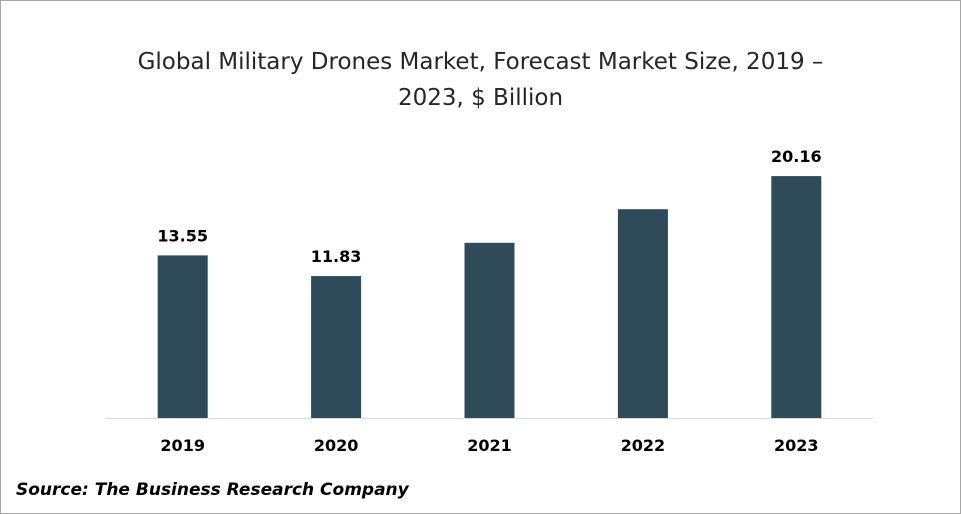 The image size is (961, 514). I want to click on bar-2021, so click(489, 330).